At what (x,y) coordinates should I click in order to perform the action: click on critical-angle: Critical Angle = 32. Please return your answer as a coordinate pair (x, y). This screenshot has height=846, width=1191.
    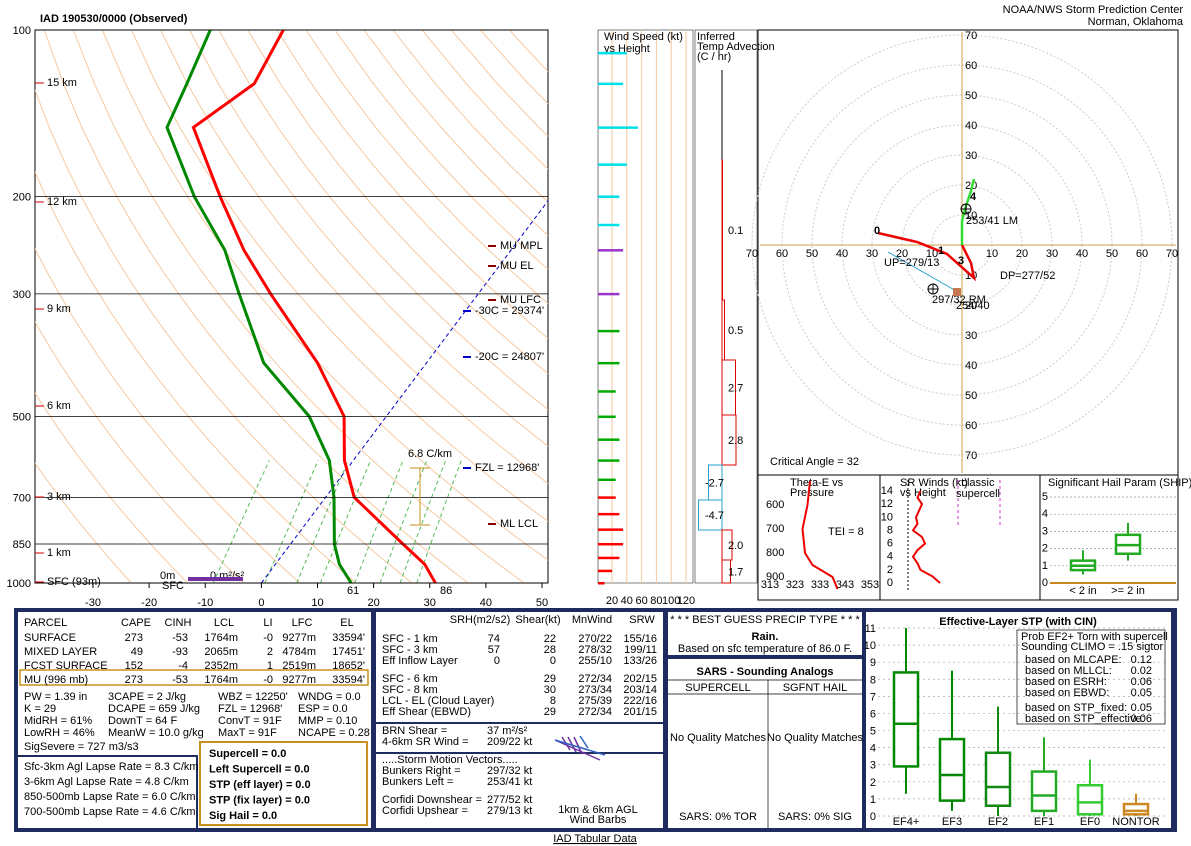
    Looking at the image, I should click on (814, 462).